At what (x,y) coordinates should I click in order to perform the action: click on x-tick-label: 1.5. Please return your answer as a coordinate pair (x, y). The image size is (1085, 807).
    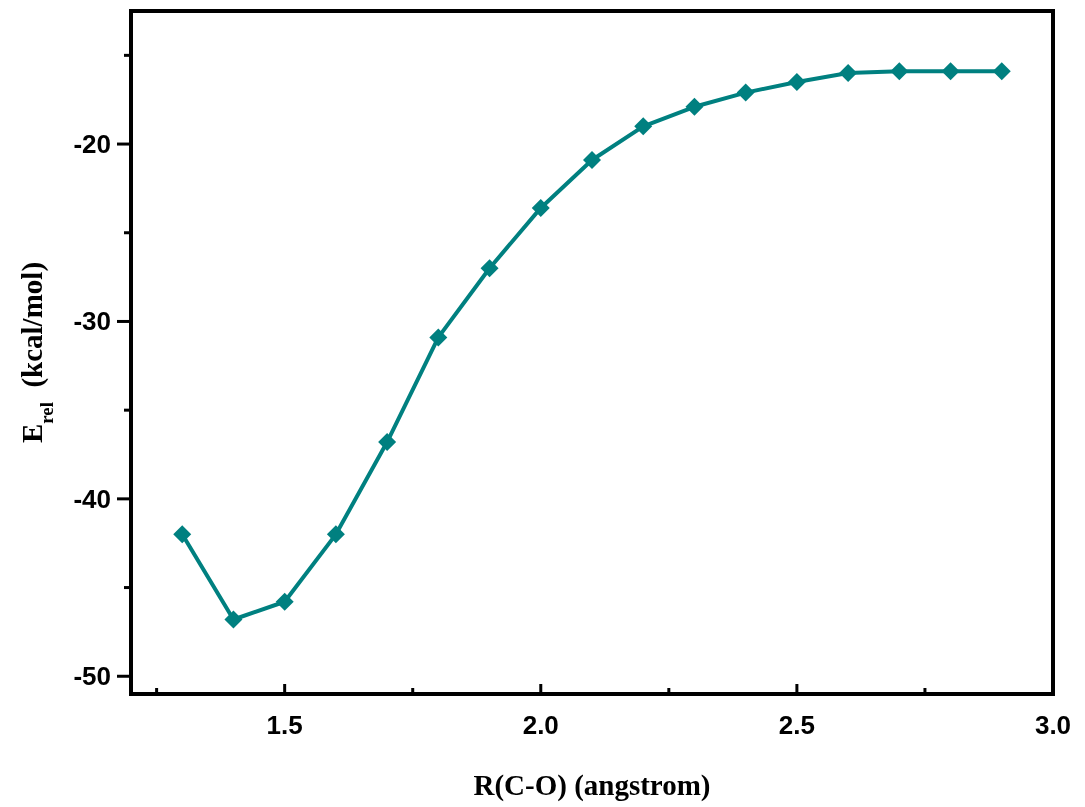
    Looking at the image, I should click on (284, 725).